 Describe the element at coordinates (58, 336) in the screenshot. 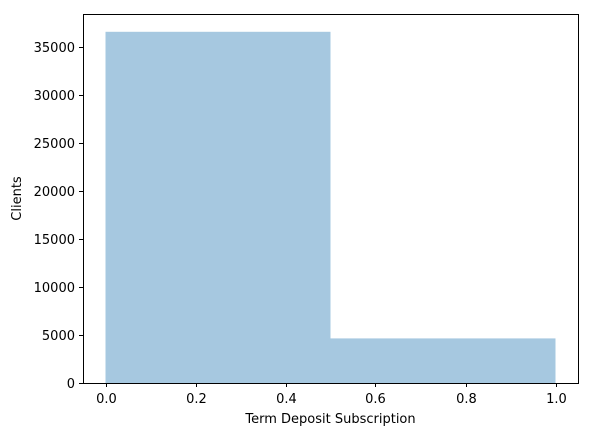

I see `y-tick-label-1: 5000` at that location.